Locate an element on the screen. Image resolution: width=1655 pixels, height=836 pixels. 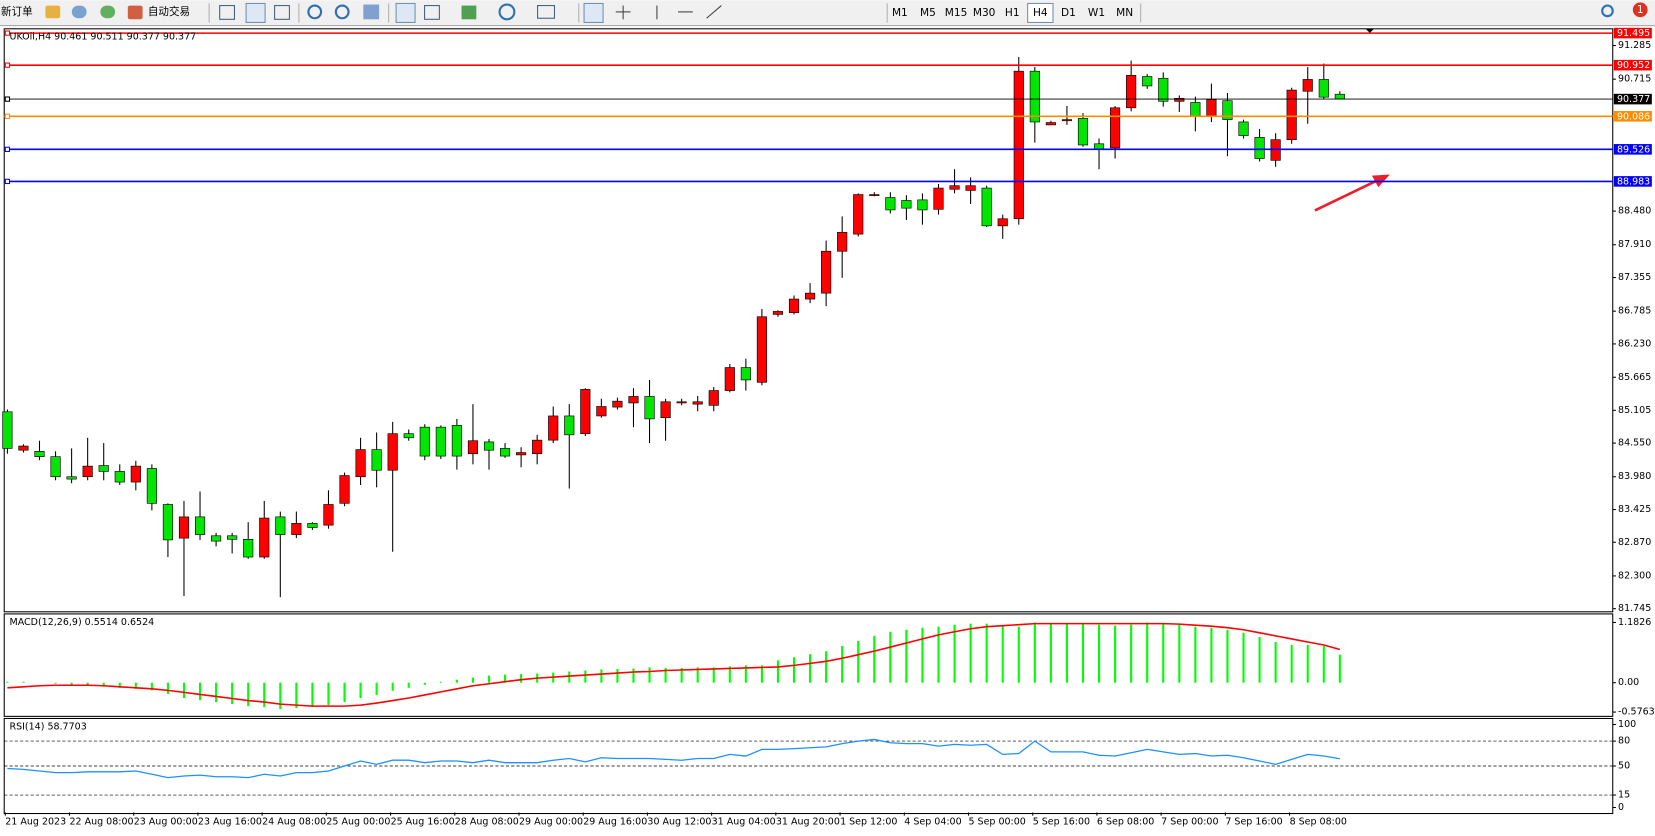
y-tick-label: 100 is located at coordinates (1627, 724).